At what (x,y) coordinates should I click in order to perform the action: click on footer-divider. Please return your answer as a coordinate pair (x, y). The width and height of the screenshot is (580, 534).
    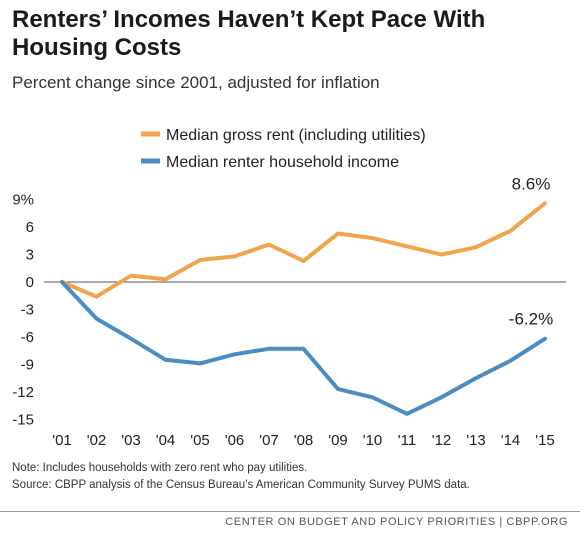
    Looking at the image, I should click on (290, 511).